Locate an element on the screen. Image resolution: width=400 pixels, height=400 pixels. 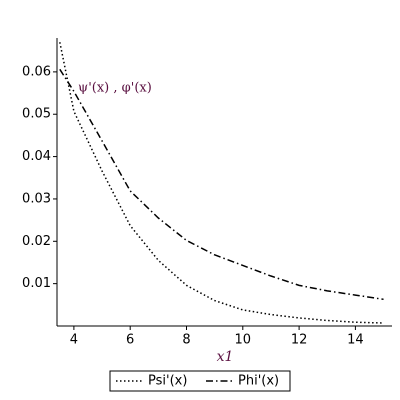
legend-box is located at coordinates (200, 381).